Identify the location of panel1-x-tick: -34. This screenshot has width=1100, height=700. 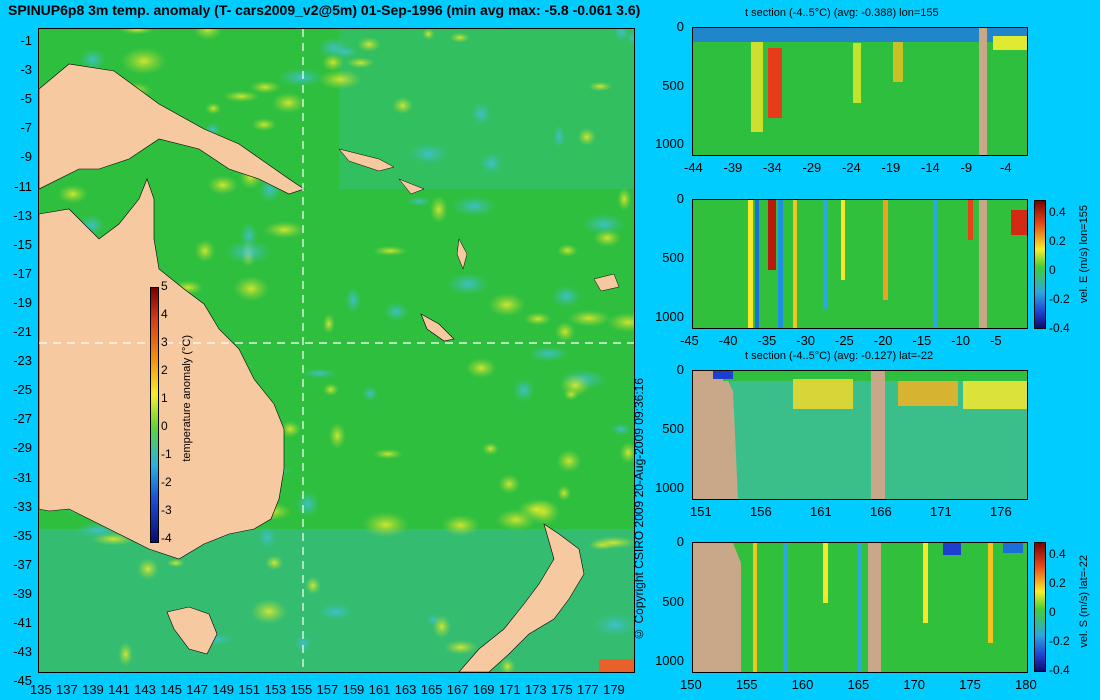
(772, 167).